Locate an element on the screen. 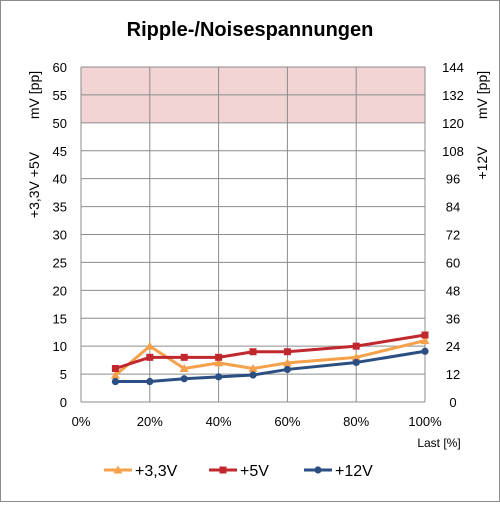 Image resolution: width=500 pixels, height=506 pixels. y-tick-right: 96 is located at coordinates (453, 179).